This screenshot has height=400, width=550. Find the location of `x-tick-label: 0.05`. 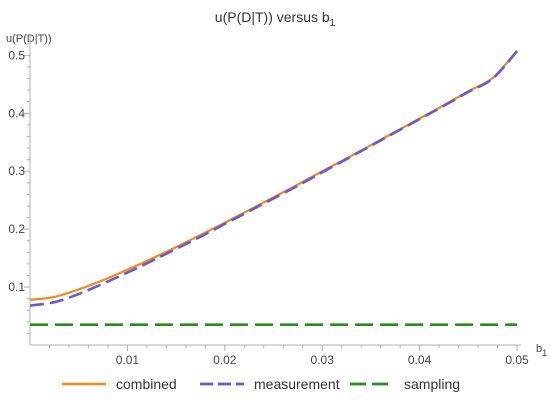

x-tick-label: 0.05 is located at coordinates (517, 360).